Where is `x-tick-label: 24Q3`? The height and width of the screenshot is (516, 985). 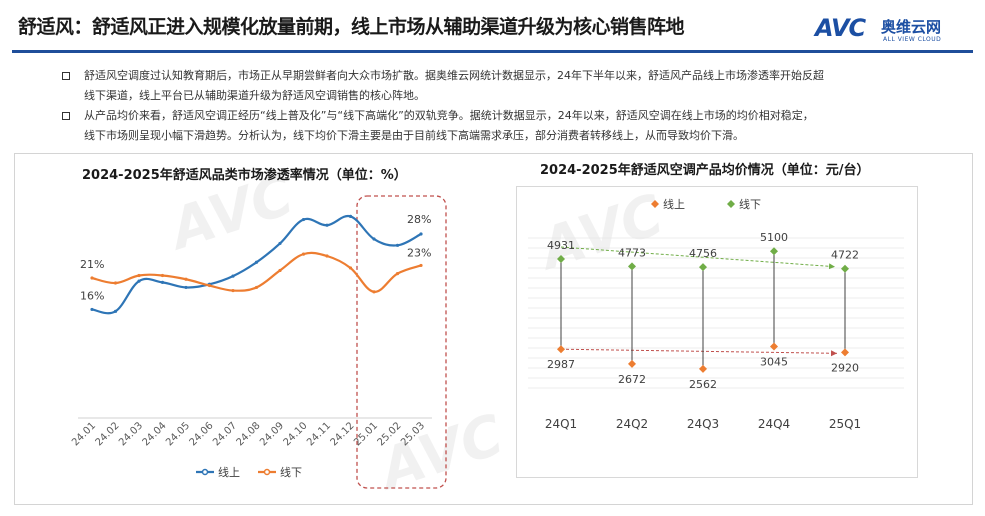
x-tick-label: 24Q3 is located at coordinates (703, 424).